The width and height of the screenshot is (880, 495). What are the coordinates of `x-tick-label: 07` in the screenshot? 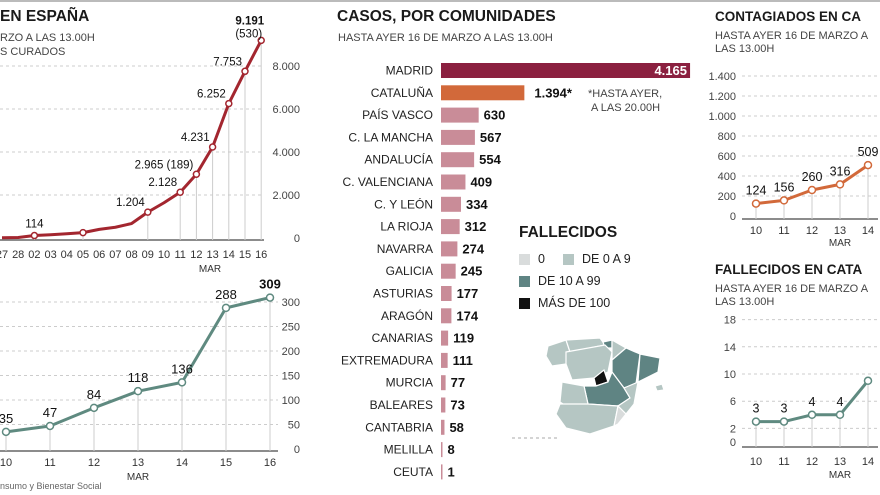 It's located at (115, 255).